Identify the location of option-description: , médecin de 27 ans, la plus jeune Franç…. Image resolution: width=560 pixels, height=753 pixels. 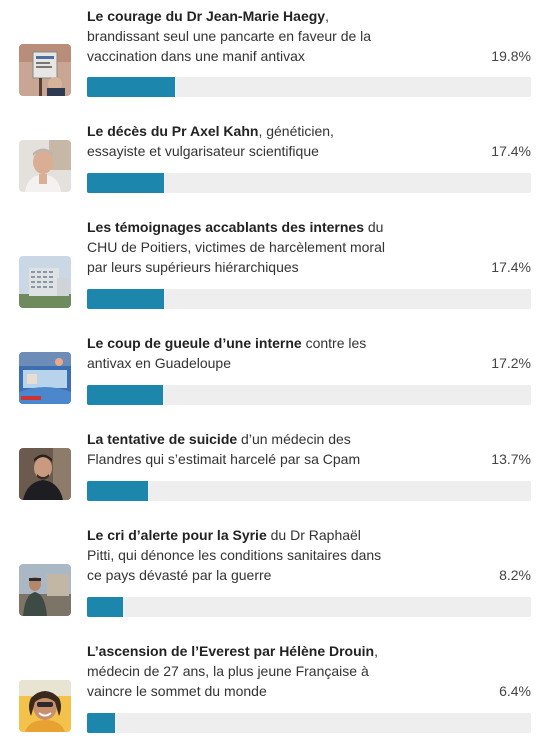
(232, 671).